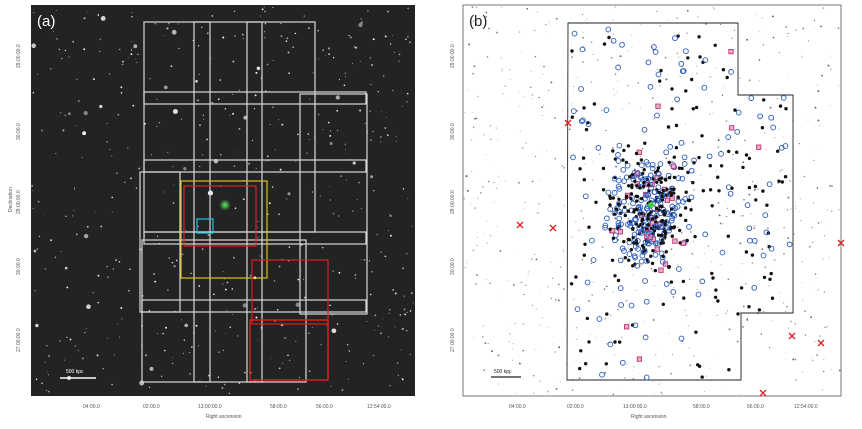 The height and width of the screenshot is (429, 862). What do you see at coordinates (667, 200) in the screenshot?
I see `spectroscopic-galaxy-marker` at bounding box center [667, 200].